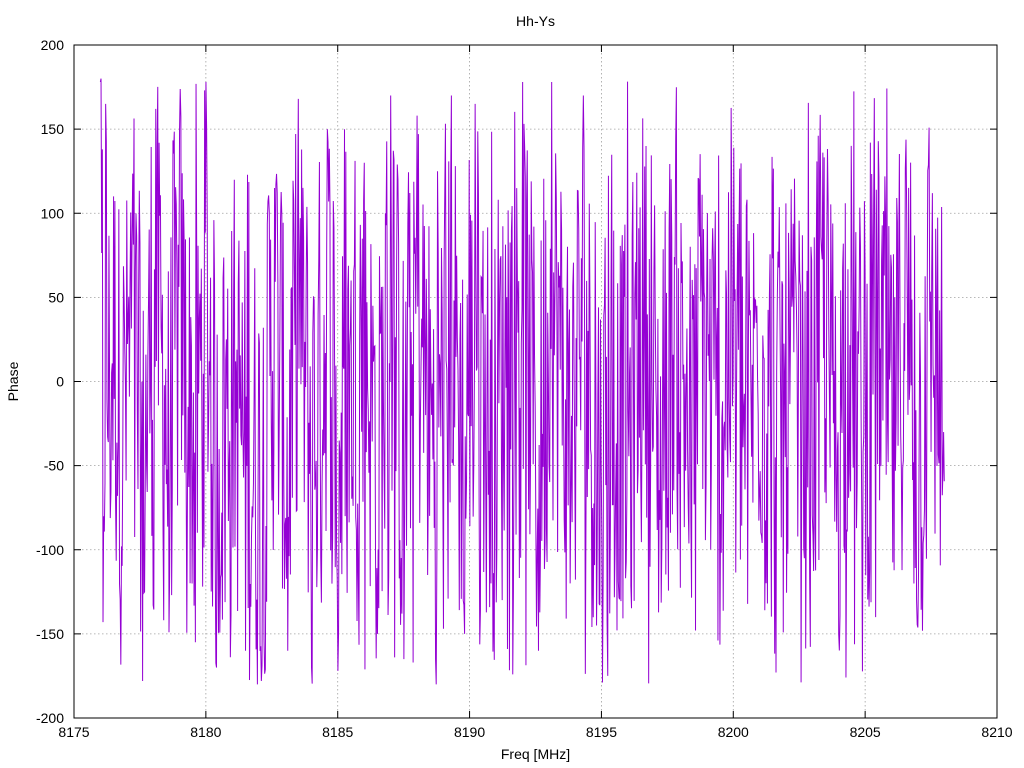 This screenshot has width=1024, height=768. Describe the element at coordinates (469, 732) in the screenshot. I see `x-tick-label: 8190` at that location.